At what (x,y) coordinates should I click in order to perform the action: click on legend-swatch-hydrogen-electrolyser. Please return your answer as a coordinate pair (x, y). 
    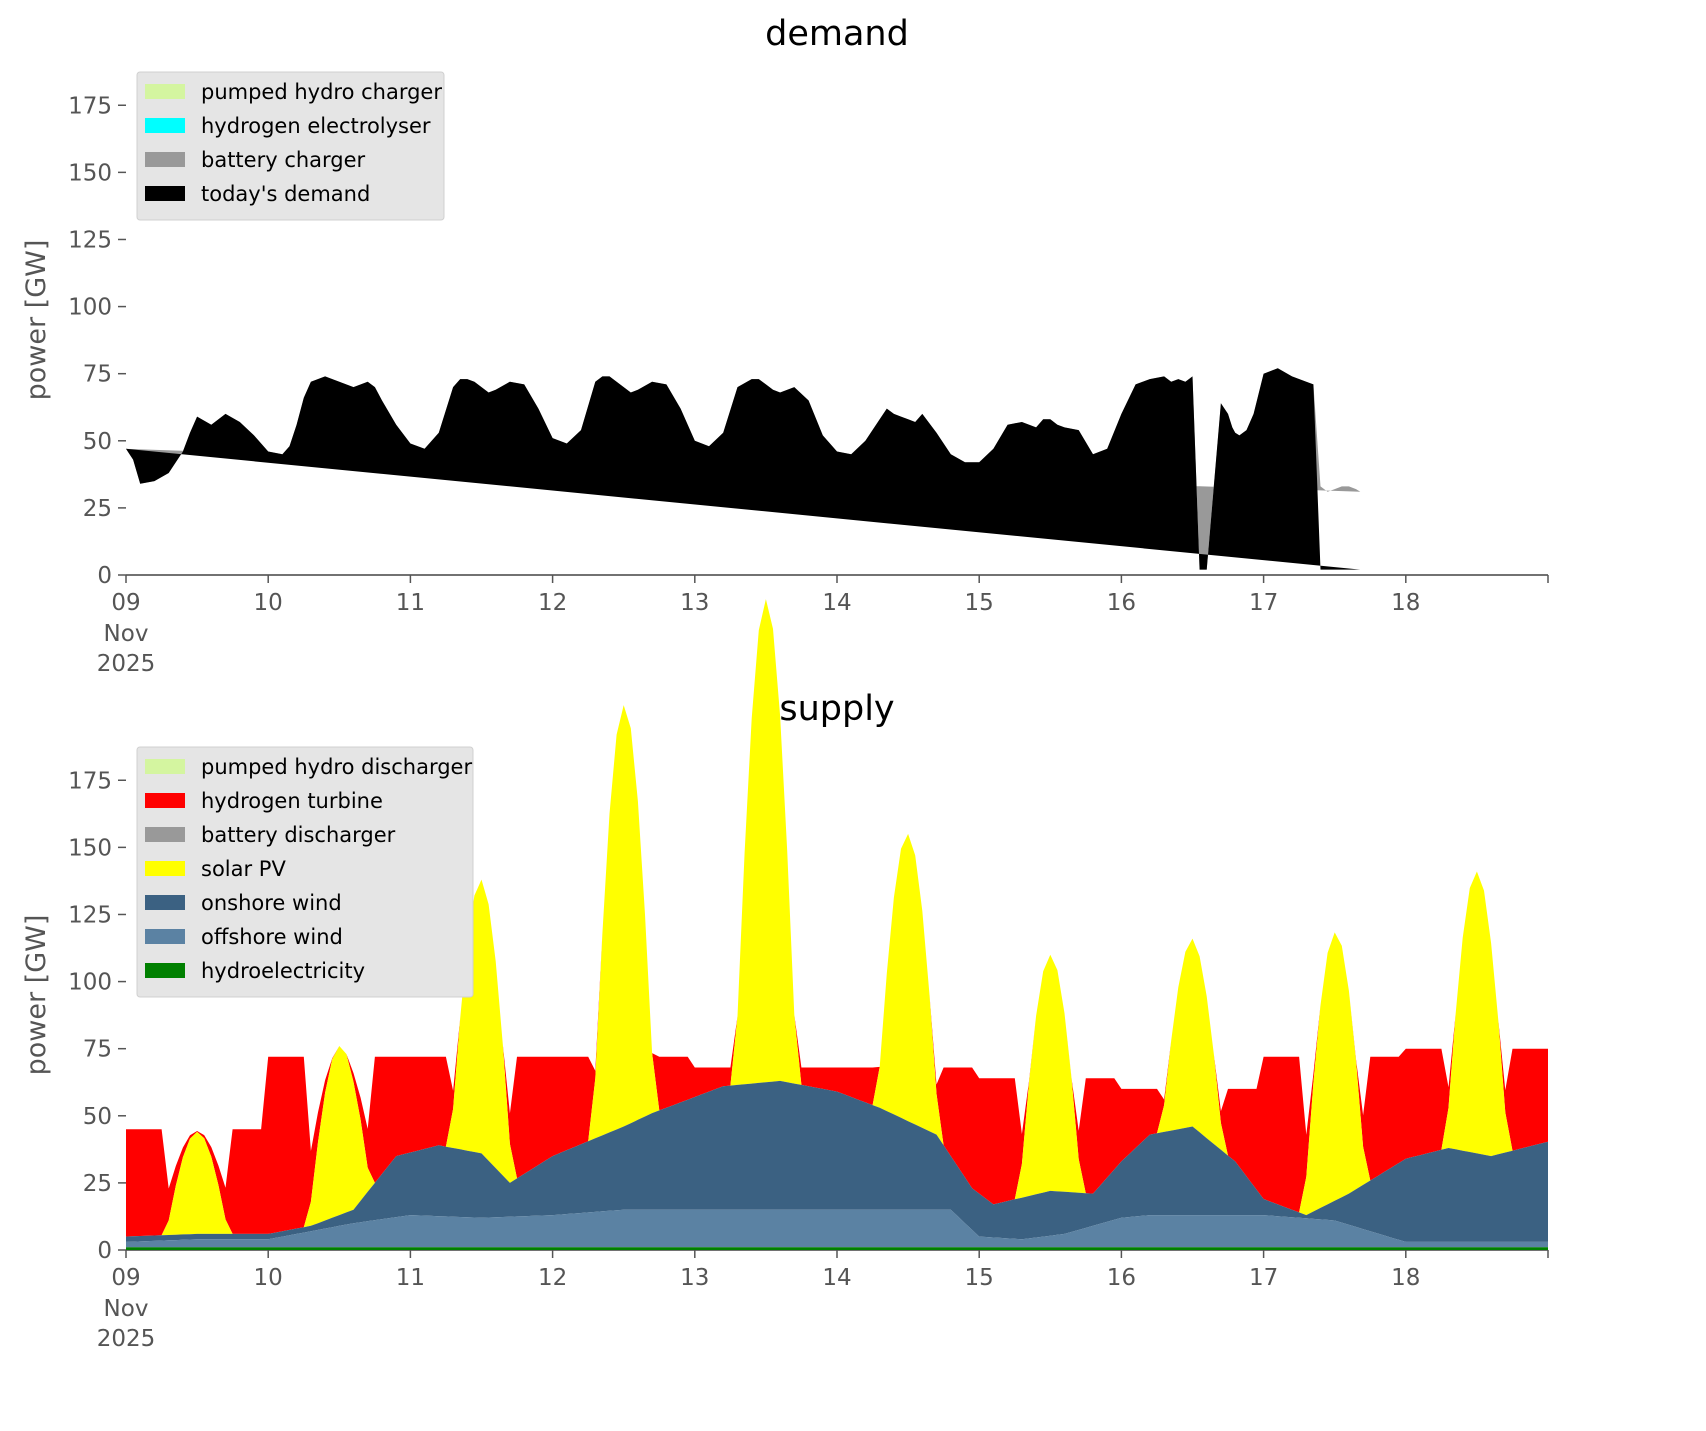
    Looking at the image, I should click on (165, 125).